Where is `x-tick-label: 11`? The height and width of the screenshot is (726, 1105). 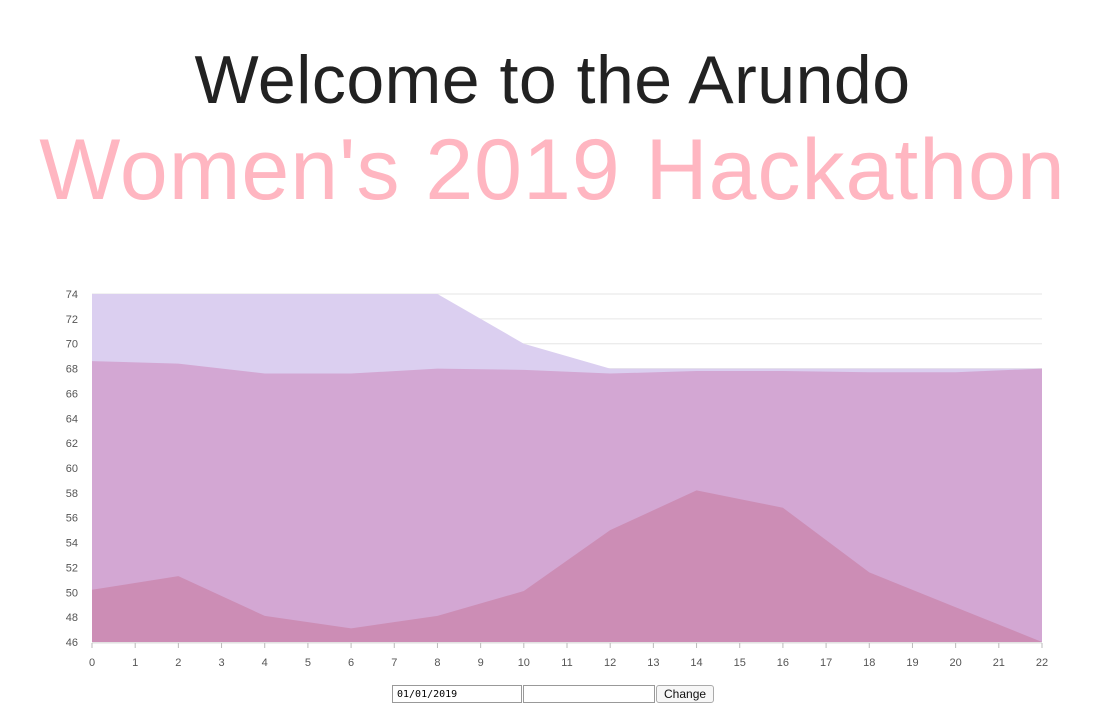
x-tick-label: 11 is located at coordinates (566, 663).